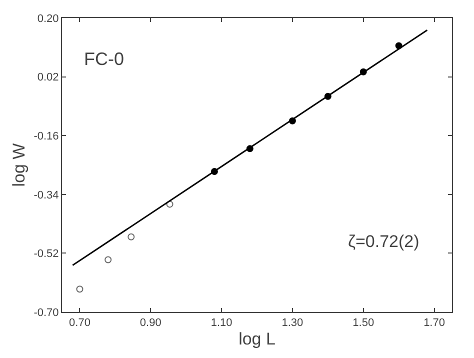  What do you see at coordinates (293, 323) in the screenshot?
I see `x-tick-label: 1.30` at bounding box center [293, 323].